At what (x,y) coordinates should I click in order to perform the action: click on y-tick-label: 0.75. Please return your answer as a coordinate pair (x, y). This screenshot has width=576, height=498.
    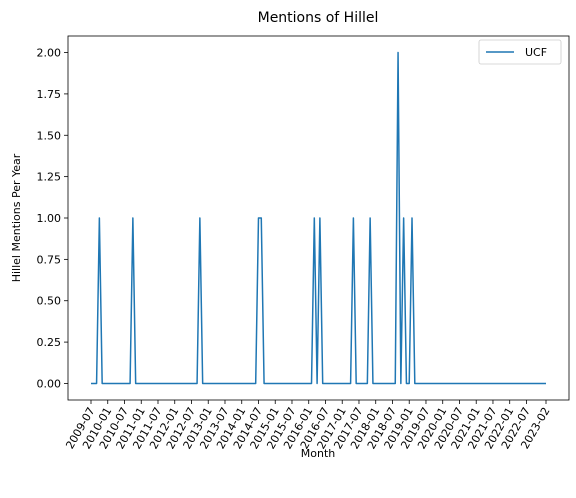
    Looking at the image, I should click on (49, 259).